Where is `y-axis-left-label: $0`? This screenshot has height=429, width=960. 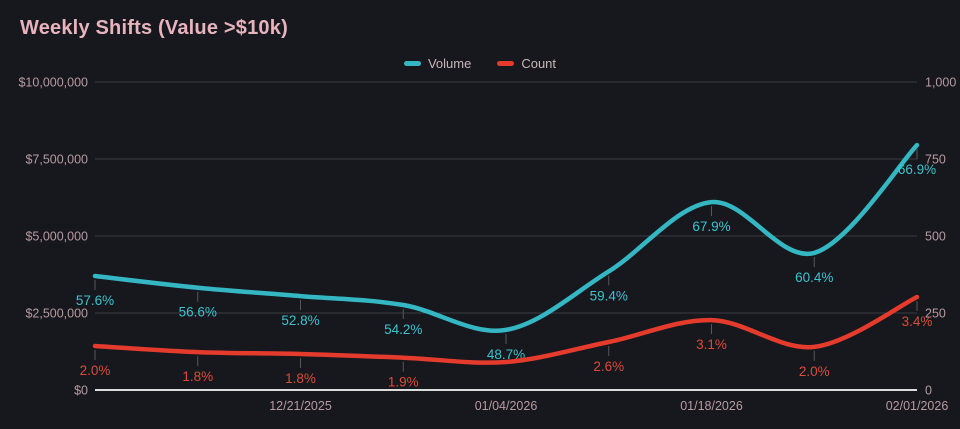
y-axis-left-label: $0 is located at coordinates (81, 391).